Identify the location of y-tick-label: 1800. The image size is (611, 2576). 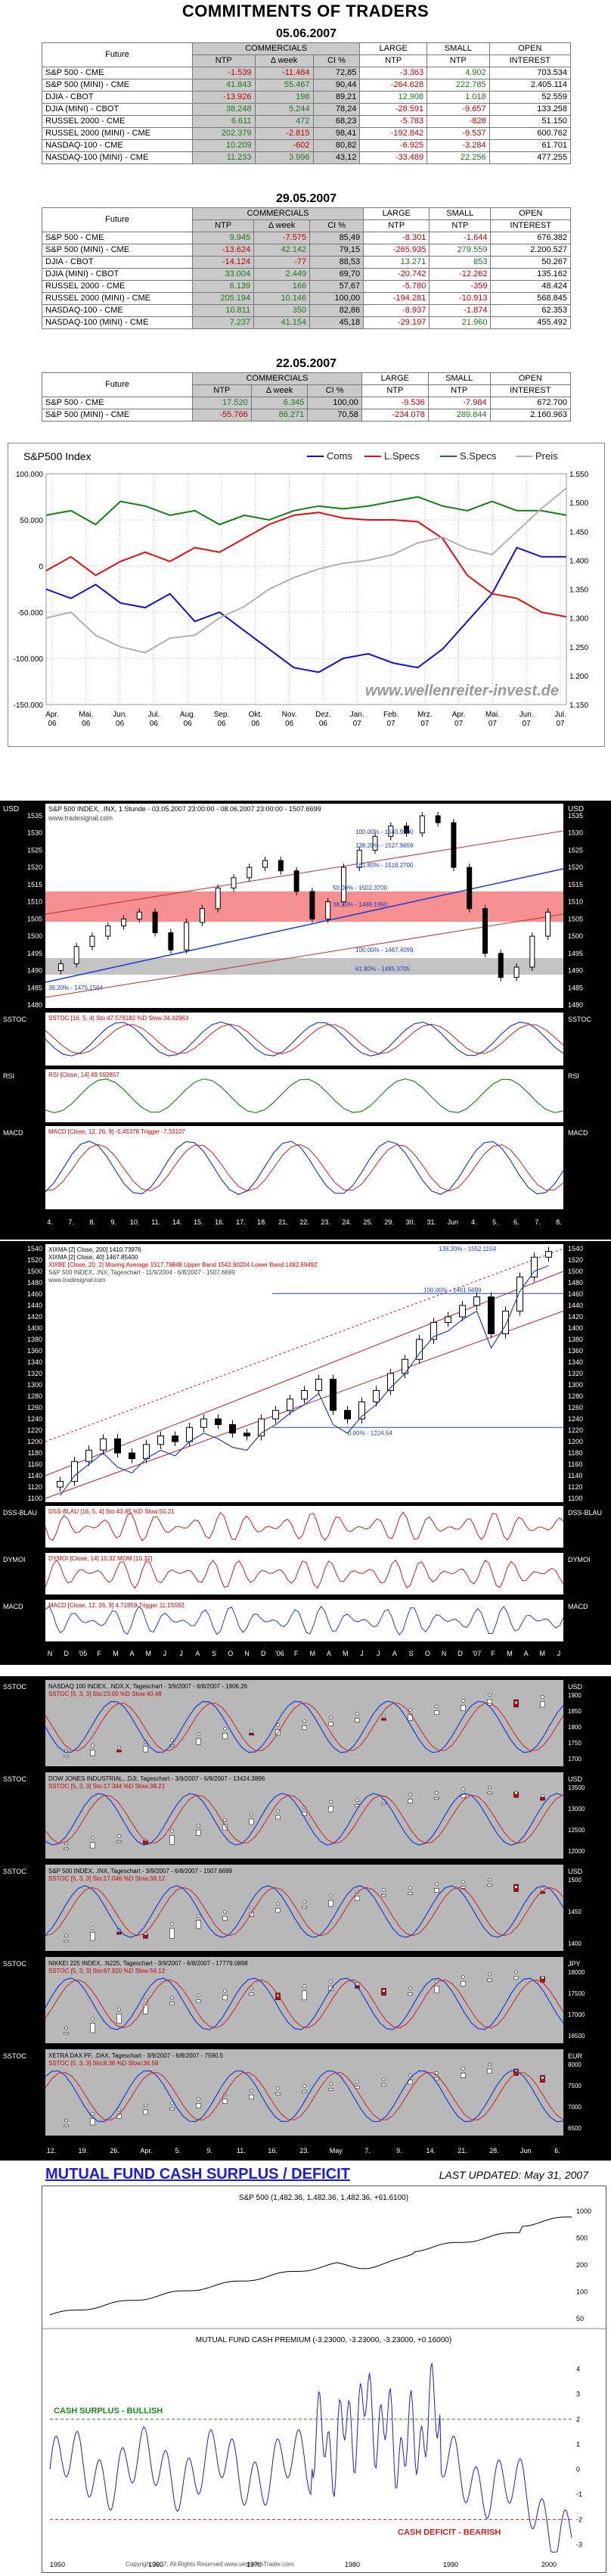
(575, 1727).